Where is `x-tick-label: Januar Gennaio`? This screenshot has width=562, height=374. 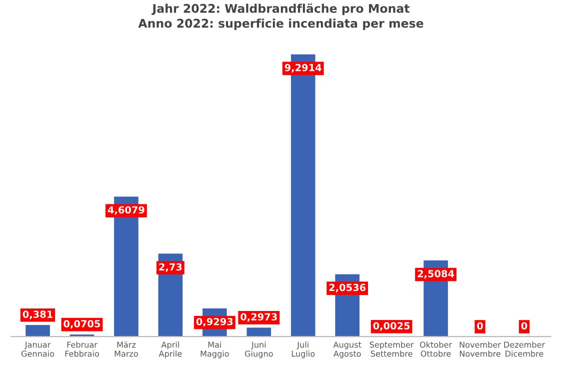 x-tick-label: Januar Gennaio is located at coordinates (37, 349).